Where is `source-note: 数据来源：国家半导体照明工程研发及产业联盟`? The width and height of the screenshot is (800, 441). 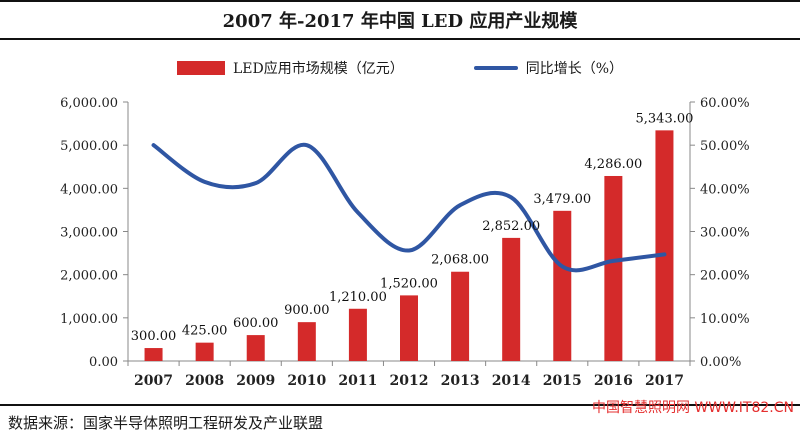 source-note: 数据来源：国家半导体照明工程研发及产业联盟 is located at coordinates (166, 423).